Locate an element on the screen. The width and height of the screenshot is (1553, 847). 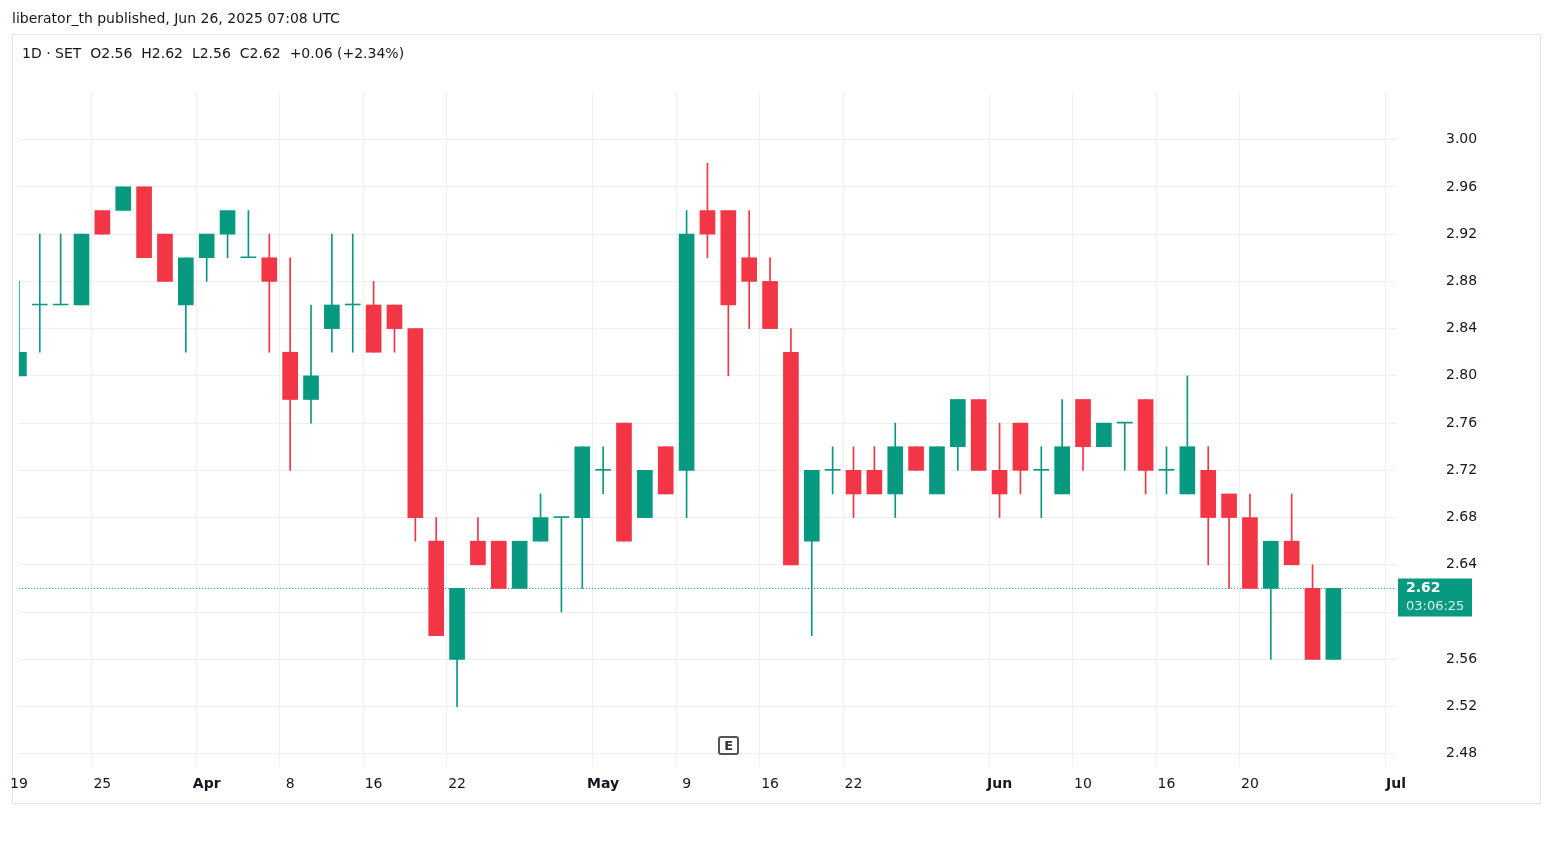
y-tick-label: 2.52 is located at coordinates (1462, 705).